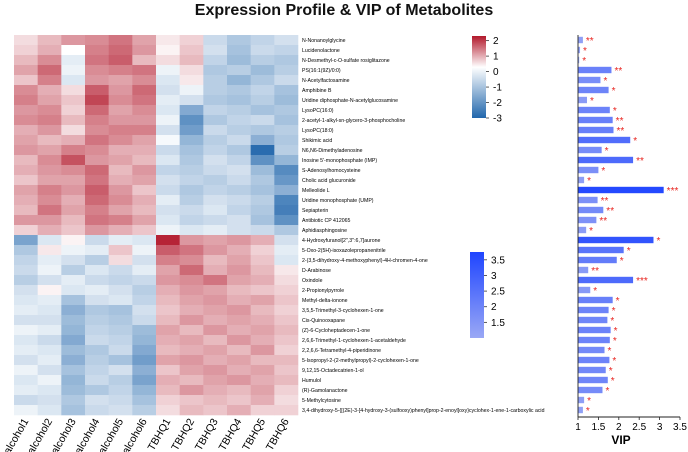 This screenshot has height=452, width=688. I want to click on colorbar-tick-label: 2.5, so click(498, 292).